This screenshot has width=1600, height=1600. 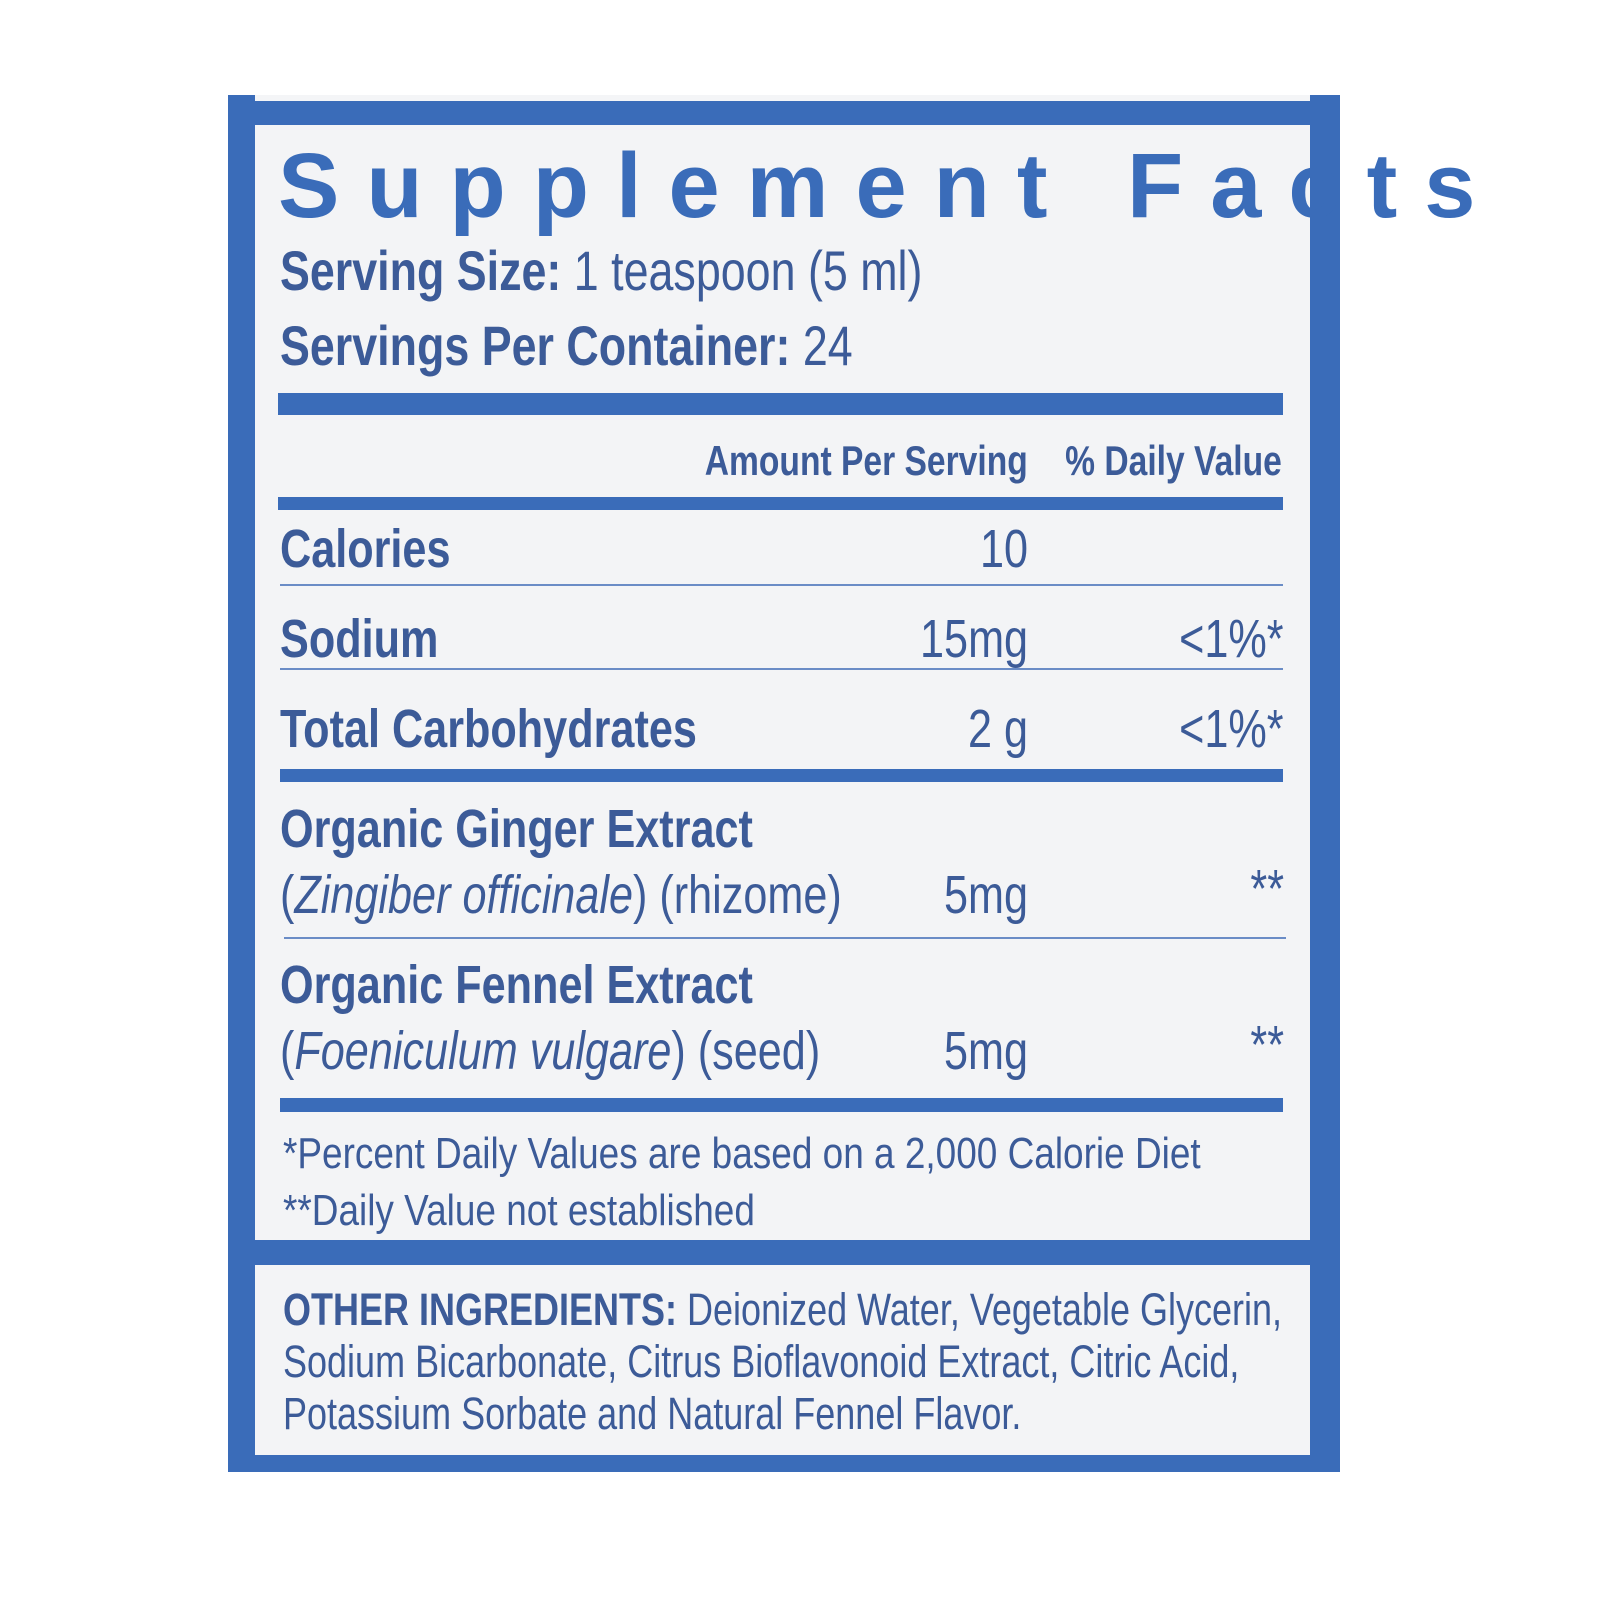 I want to click on row-ginger-detail: (Zingiber officinale) (rhizome), so click(x=561, y=895).